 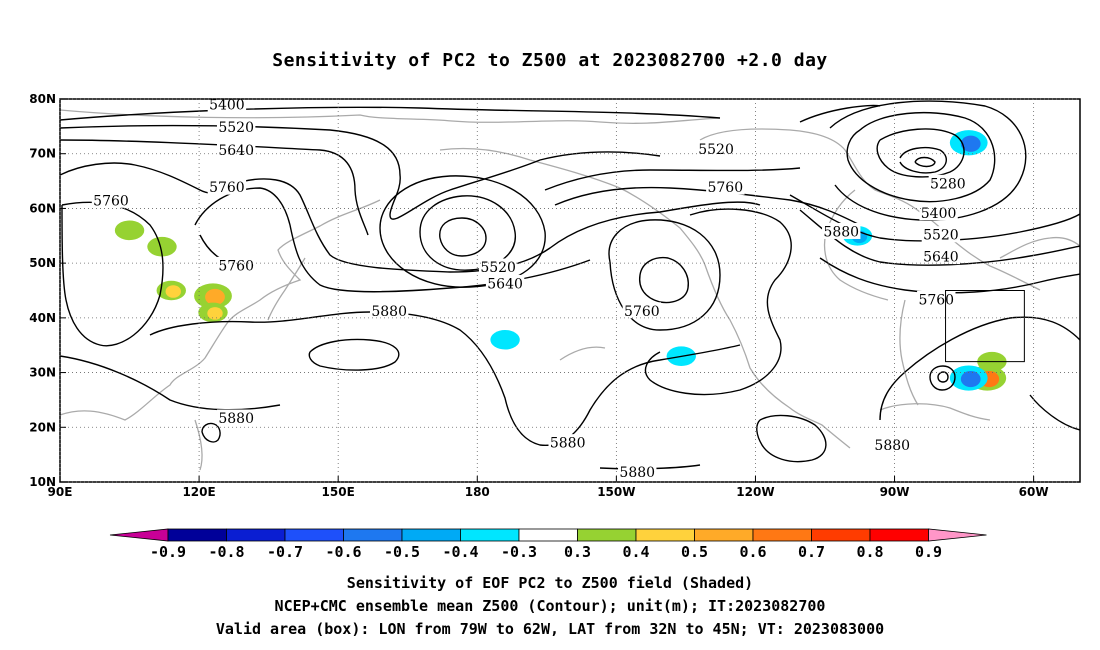 What do you see at coordinates (616, 492) in the screenshot?
I see `x-tick-label: 150W` at bounding box center [616, 492].